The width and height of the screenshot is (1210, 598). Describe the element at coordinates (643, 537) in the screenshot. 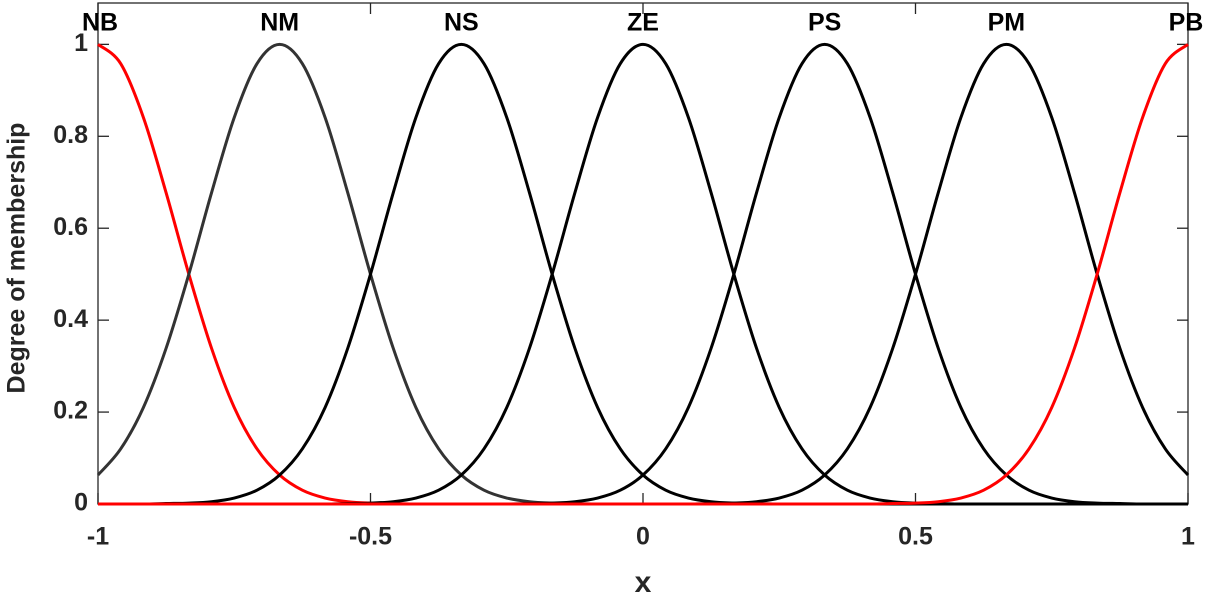

I see `x-tick-label: 0` at that location.